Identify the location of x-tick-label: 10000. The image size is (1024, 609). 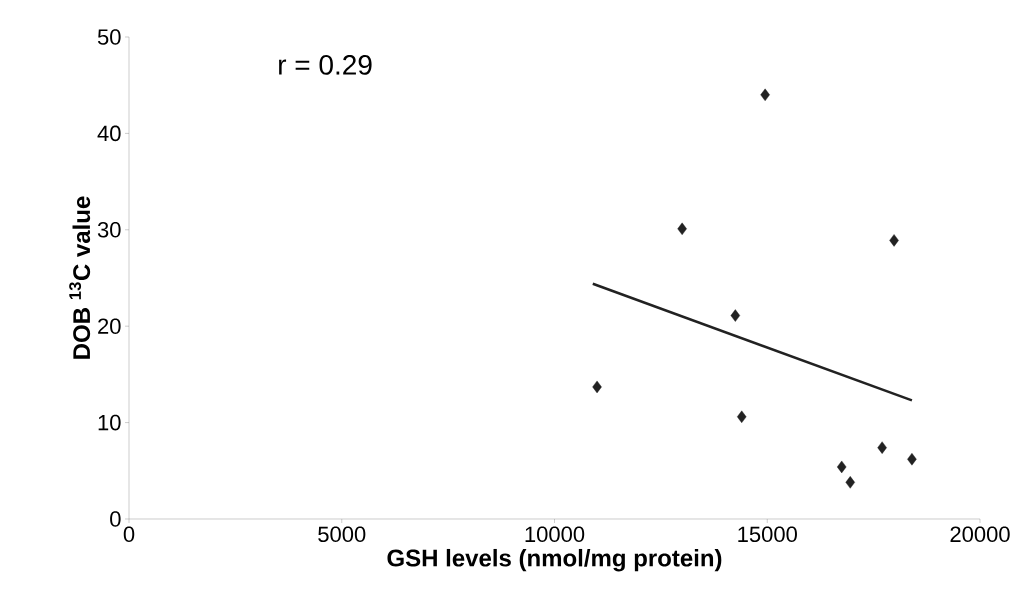
(555, 534).